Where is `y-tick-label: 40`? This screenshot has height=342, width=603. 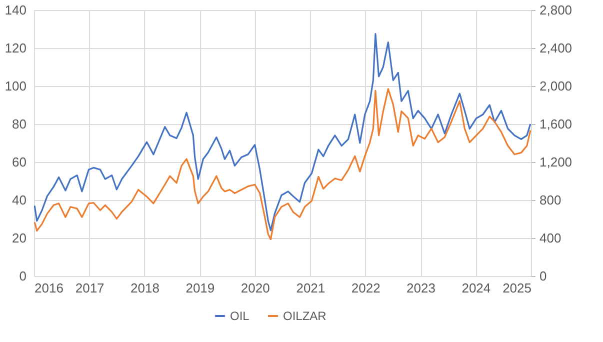 y-tick-label: 40 is located at coordinates (19, 200).